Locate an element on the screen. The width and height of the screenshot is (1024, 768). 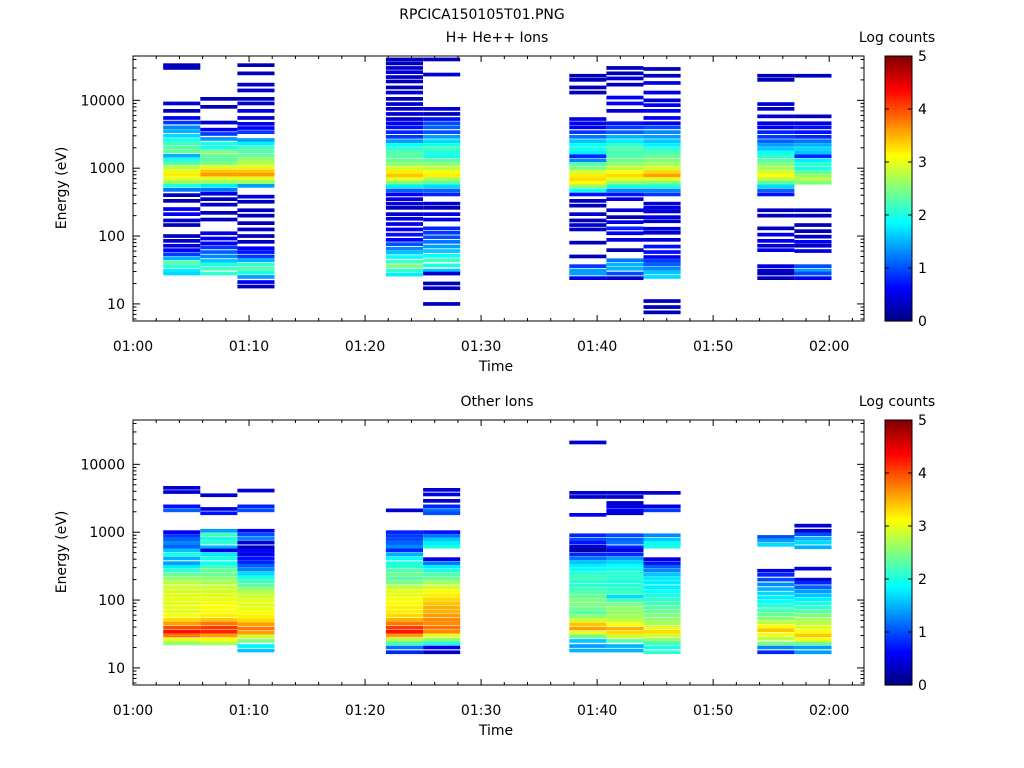
colorbar-tick-label: 4 is located at coordinates (922, 110).